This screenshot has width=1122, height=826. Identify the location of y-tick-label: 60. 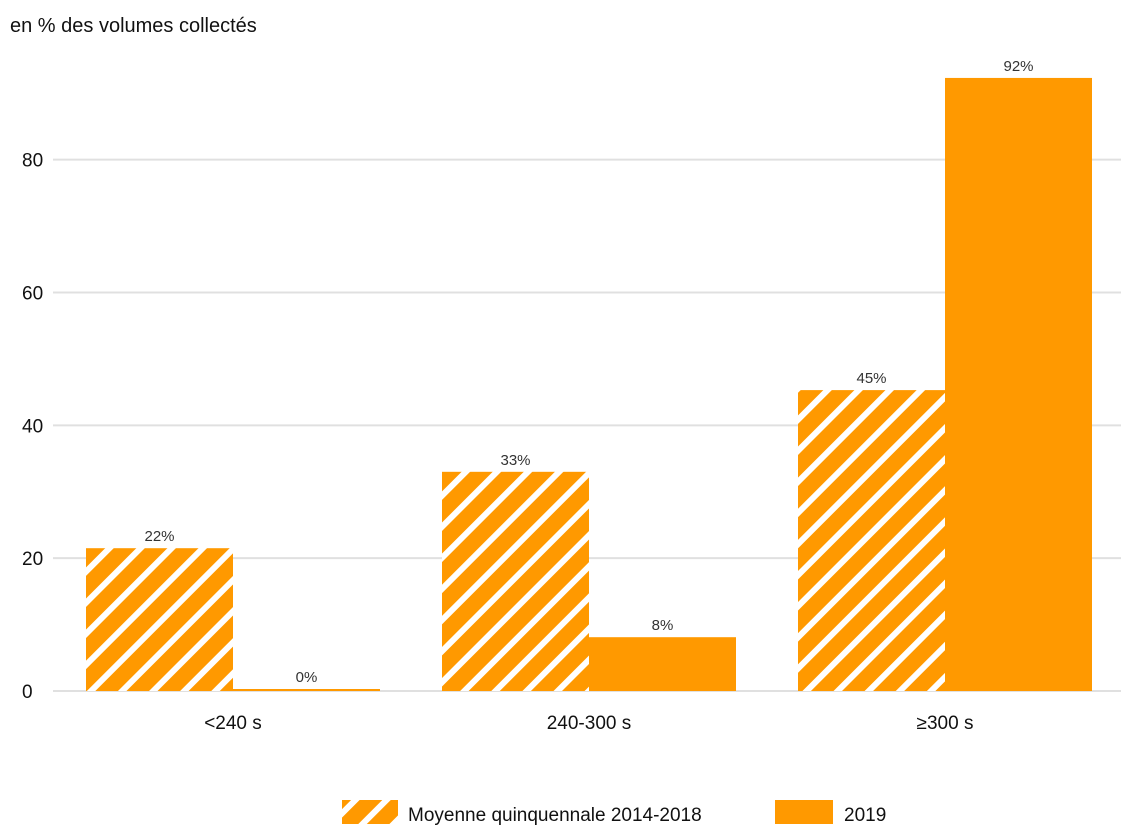
(32, 293).